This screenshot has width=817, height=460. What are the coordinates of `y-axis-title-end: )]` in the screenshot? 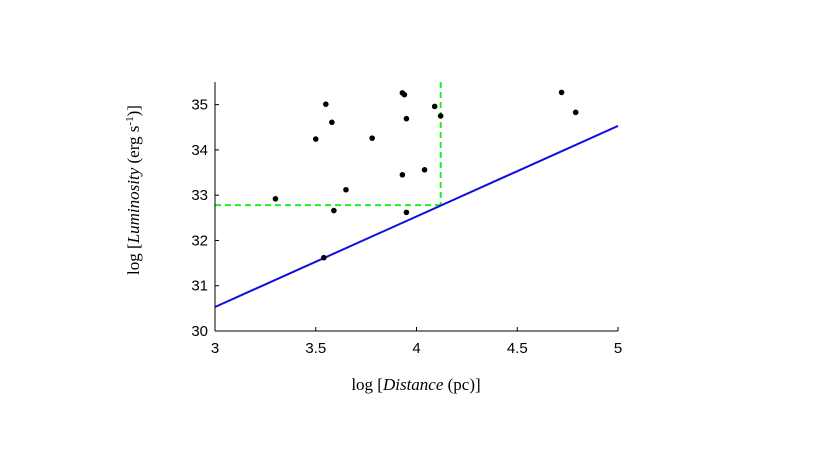 It's located at (133, 110).